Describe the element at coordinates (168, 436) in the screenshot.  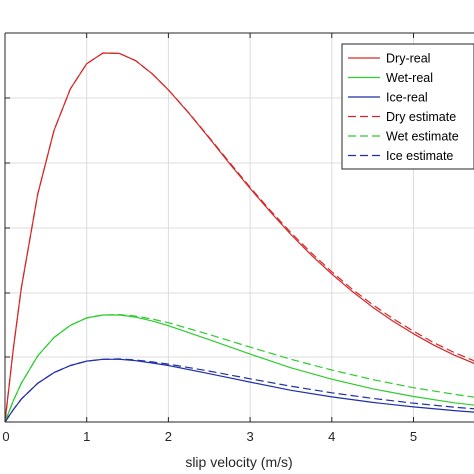
I see `x-tick-label: 2` at that location.